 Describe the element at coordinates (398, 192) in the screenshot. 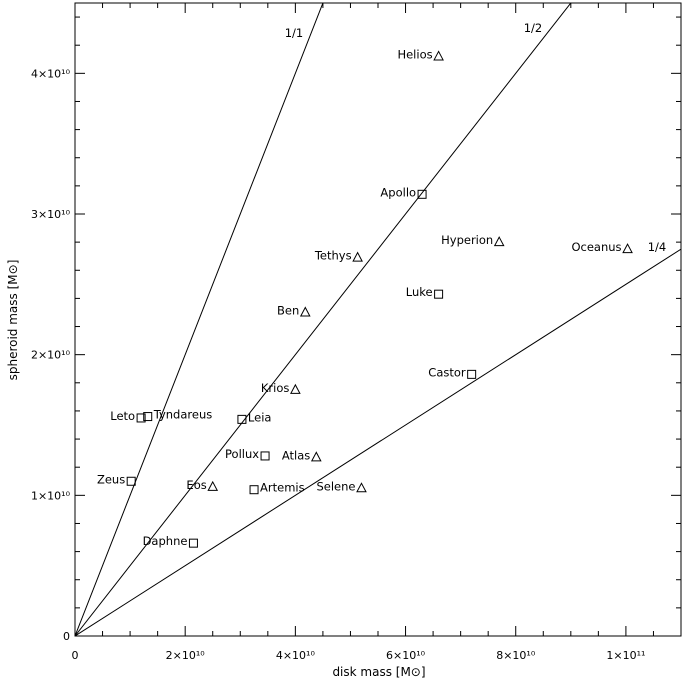

I see `point-label: Apollo` at that location.